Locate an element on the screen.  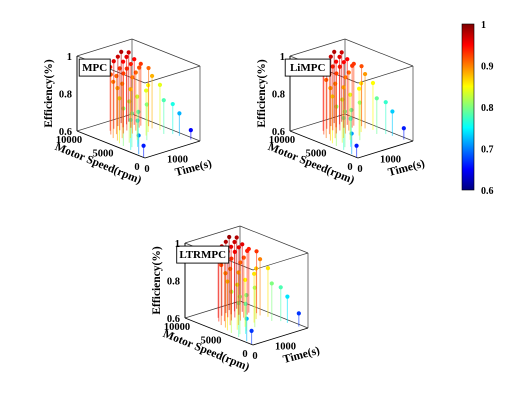
chart-title-box: LTRMPC is located at coordinates (203, 254).